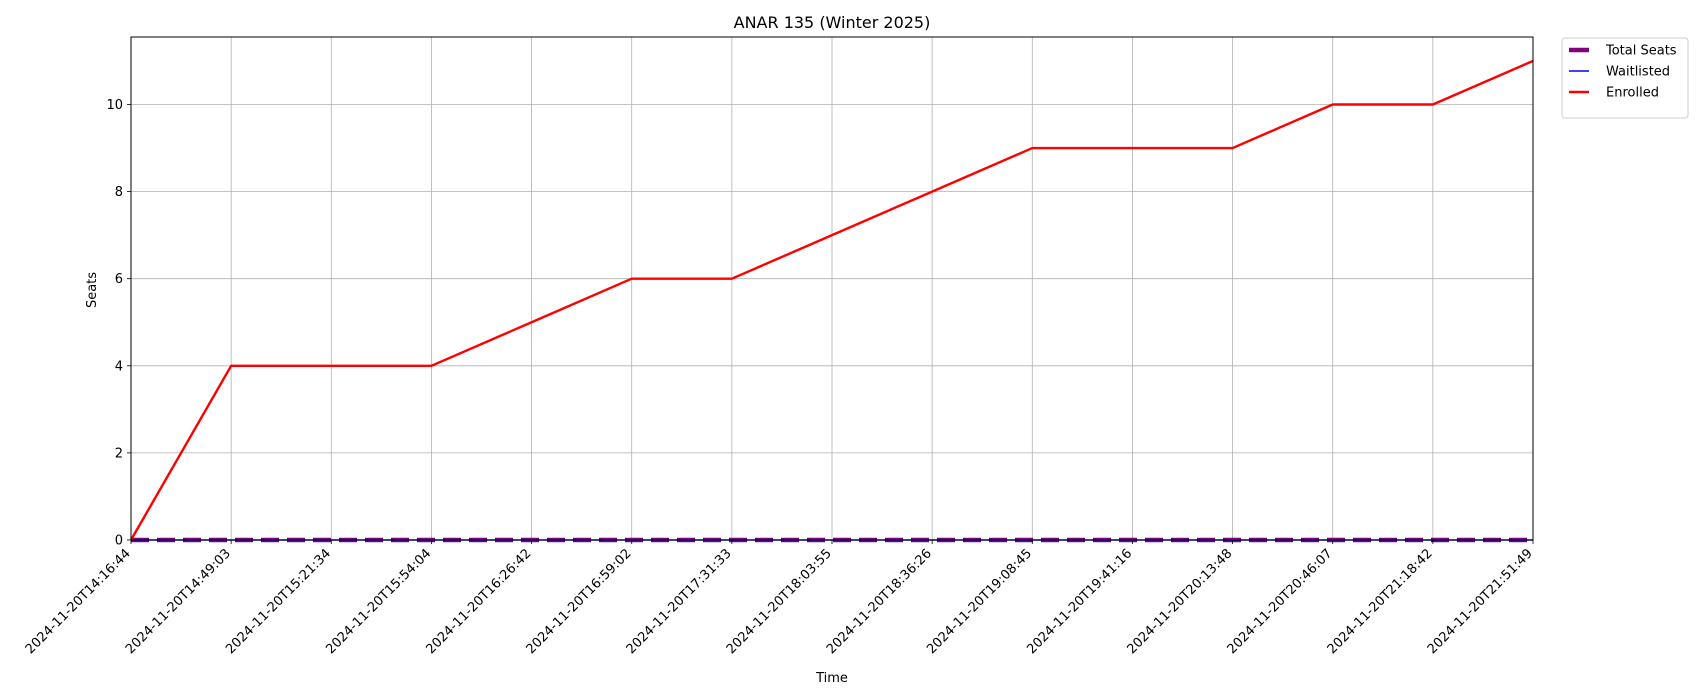  Describe the element at coordinates (1079, 601) in the screenshot. I see `x-tick-label: 2024-11-20T19:41:16` at that location.